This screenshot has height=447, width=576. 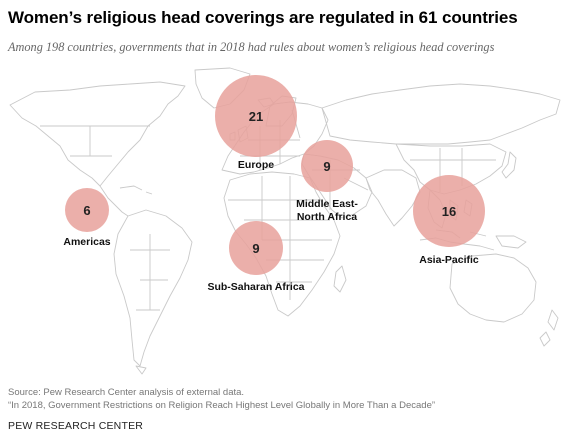 What do you see at coordinates (95, 141) in the screenshot?
I see `north-america-inner-borders` at bounding box center [95, 141].